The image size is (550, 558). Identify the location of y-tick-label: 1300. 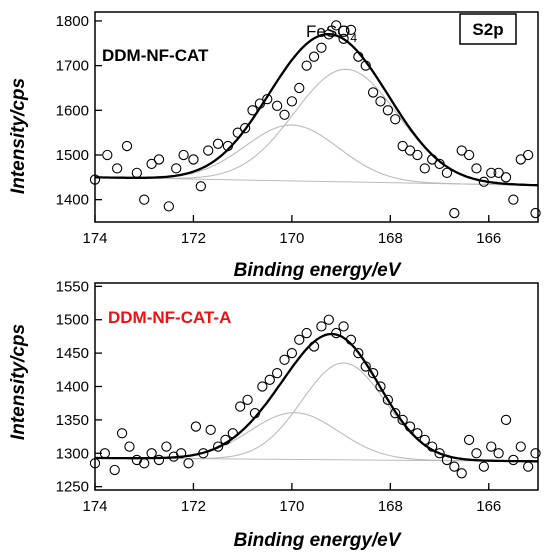
(72, 453).